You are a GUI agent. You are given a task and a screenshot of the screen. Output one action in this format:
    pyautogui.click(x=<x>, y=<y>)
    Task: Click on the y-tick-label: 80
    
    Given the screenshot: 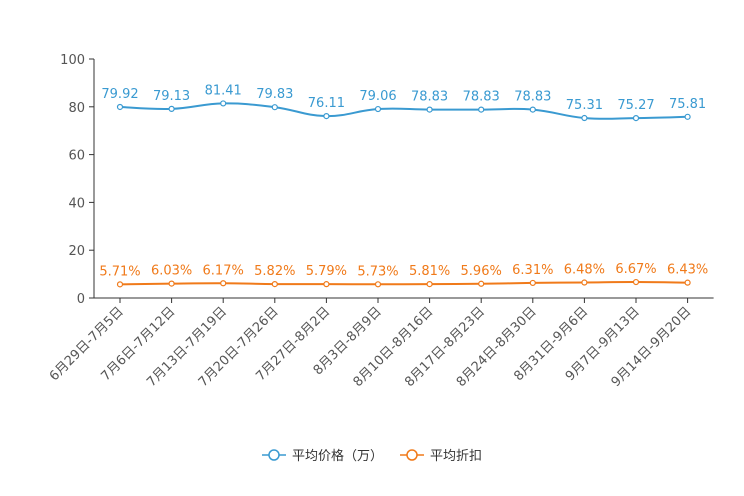 What is the action you would take?
    pyautogui.click(x=76, y=108)
    